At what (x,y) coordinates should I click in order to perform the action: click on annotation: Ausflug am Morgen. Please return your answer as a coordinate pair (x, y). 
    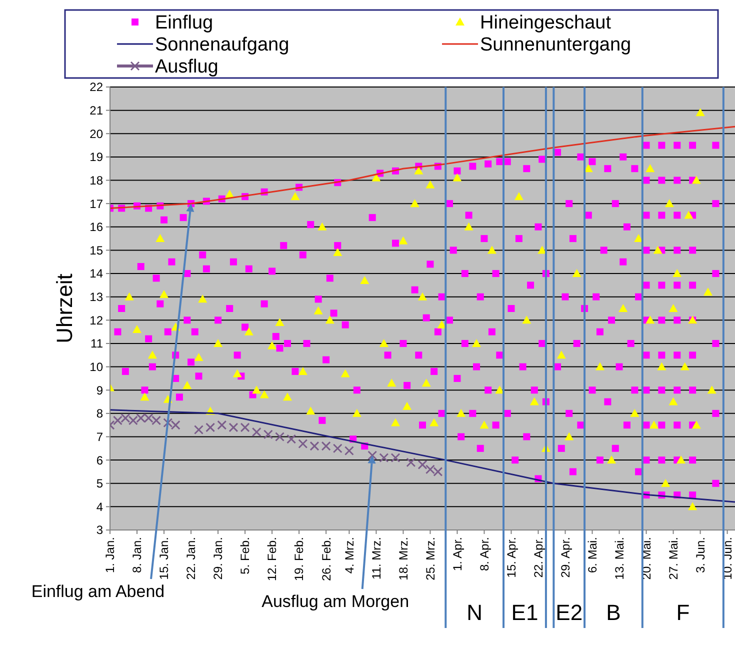
    Looking at the image, I should click on (336, 601).